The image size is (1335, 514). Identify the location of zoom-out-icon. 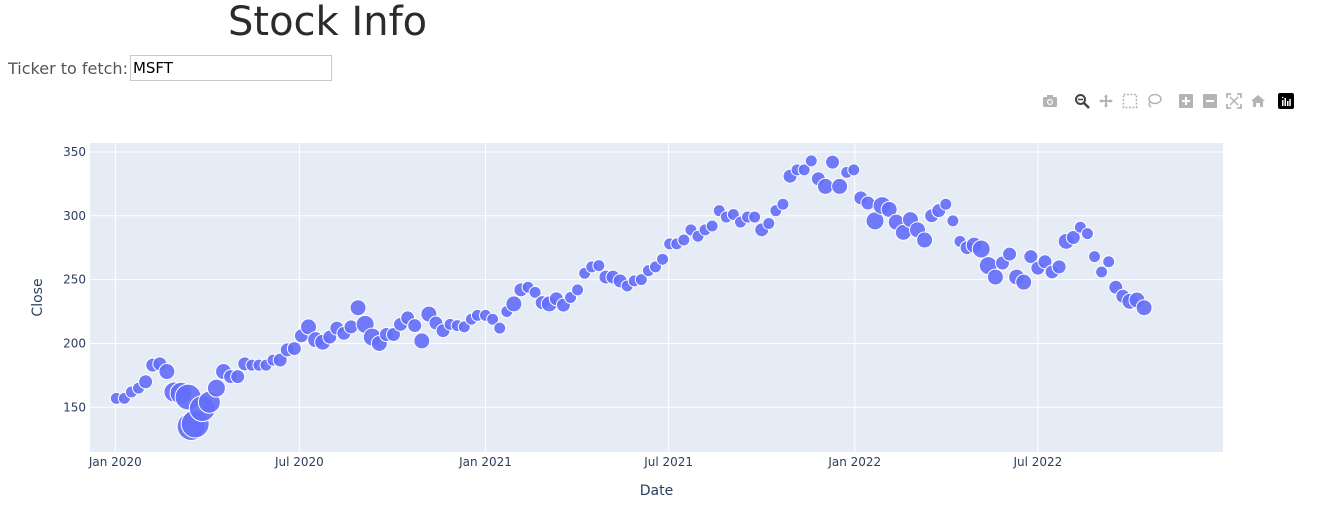
(1210, 101).